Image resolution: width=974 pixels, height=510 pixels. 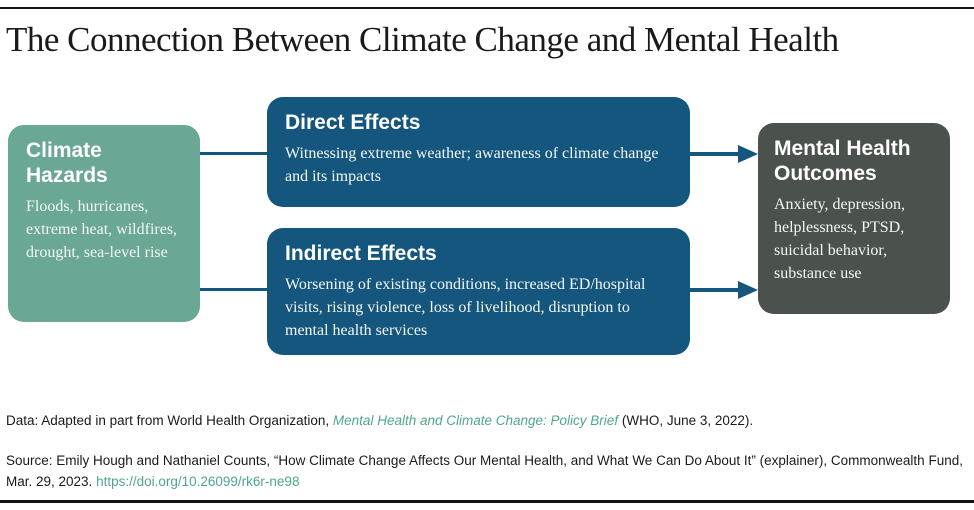 What do you see at coordinates (487, 501) in the screenshot?
I see `bottom-rule` at bounding box center [487, 501].